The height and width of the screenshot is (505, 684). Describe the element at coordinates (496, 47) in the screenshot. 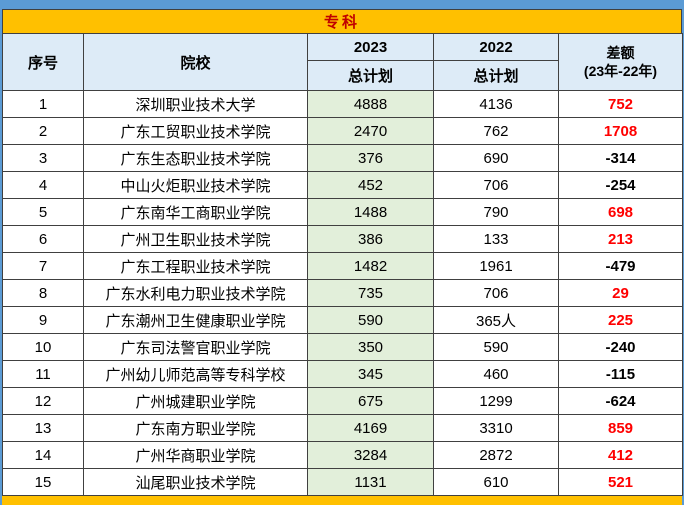

I see `col-header-2022: 2022` at that location.